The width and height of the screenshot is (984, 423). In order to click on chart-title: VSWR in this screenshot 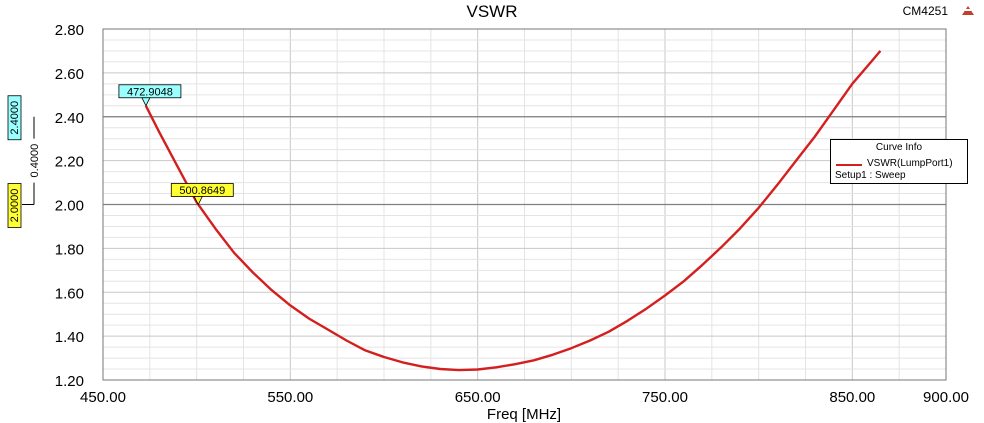, I will do `click(492, 11)`.